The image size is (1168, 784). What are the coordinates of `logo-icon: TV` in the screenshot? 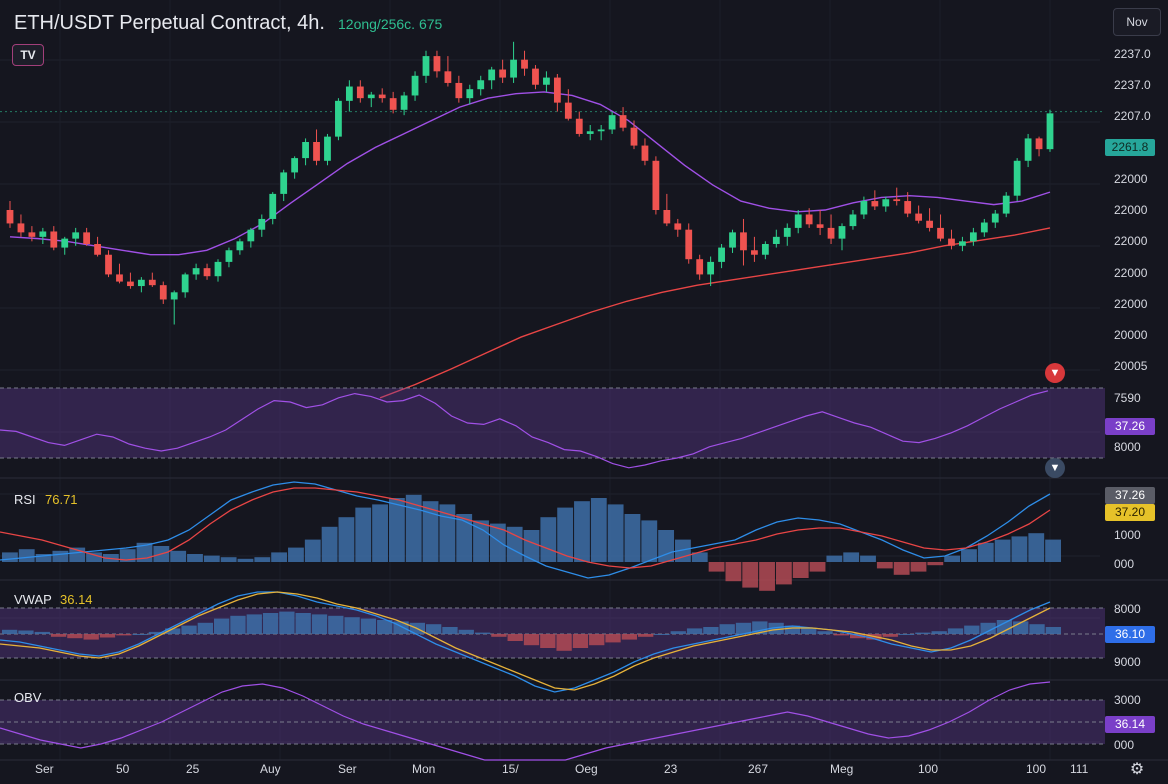 It's located at (28, 55).